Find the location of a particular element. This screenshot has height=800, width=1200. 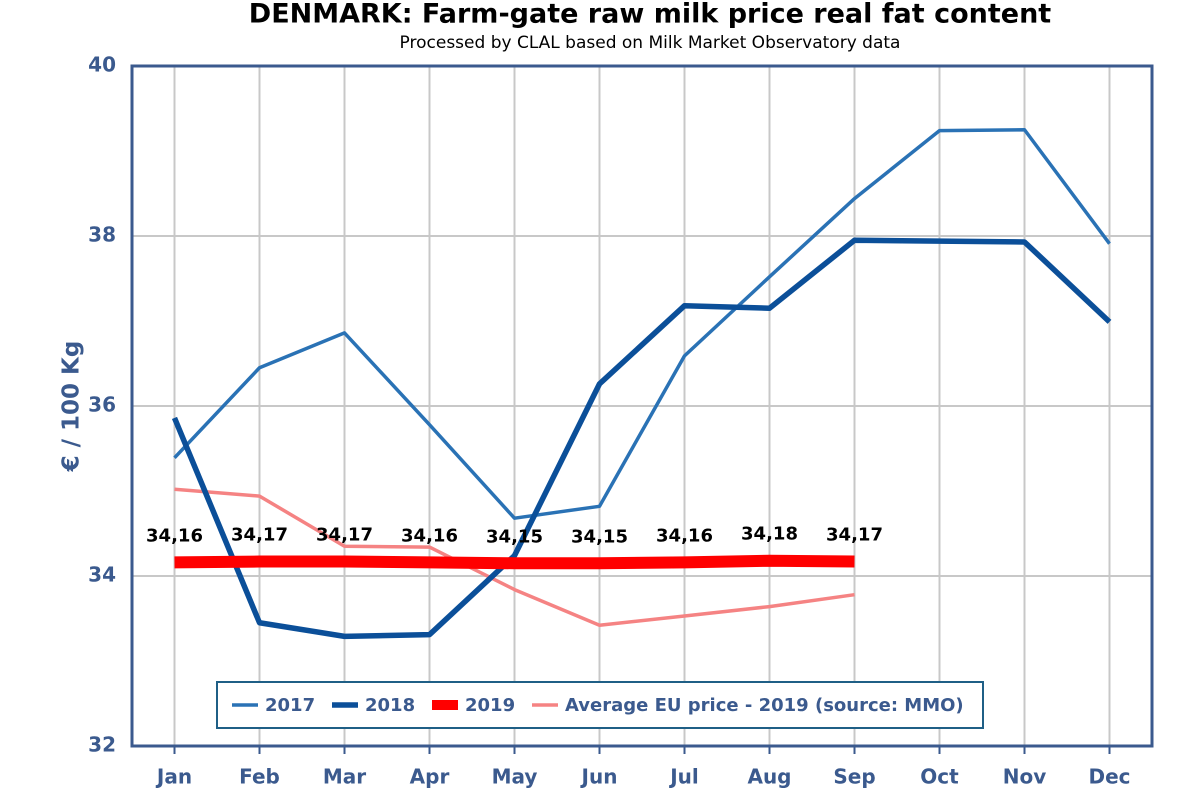

y-tick-label: 36 is located at coordinates (102, 405).